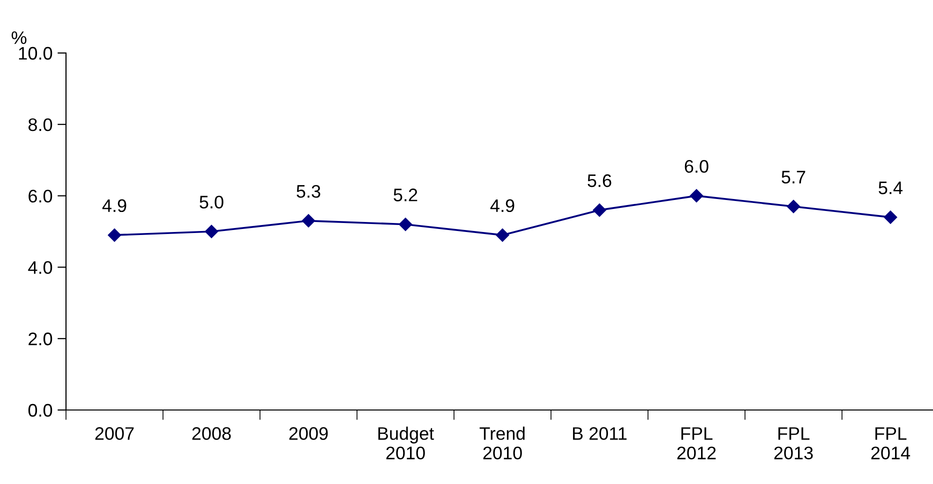 Image resolution: width=933 pixels, height=484 pixels. I want to click on data-label: 5.2, so click(406, 195).